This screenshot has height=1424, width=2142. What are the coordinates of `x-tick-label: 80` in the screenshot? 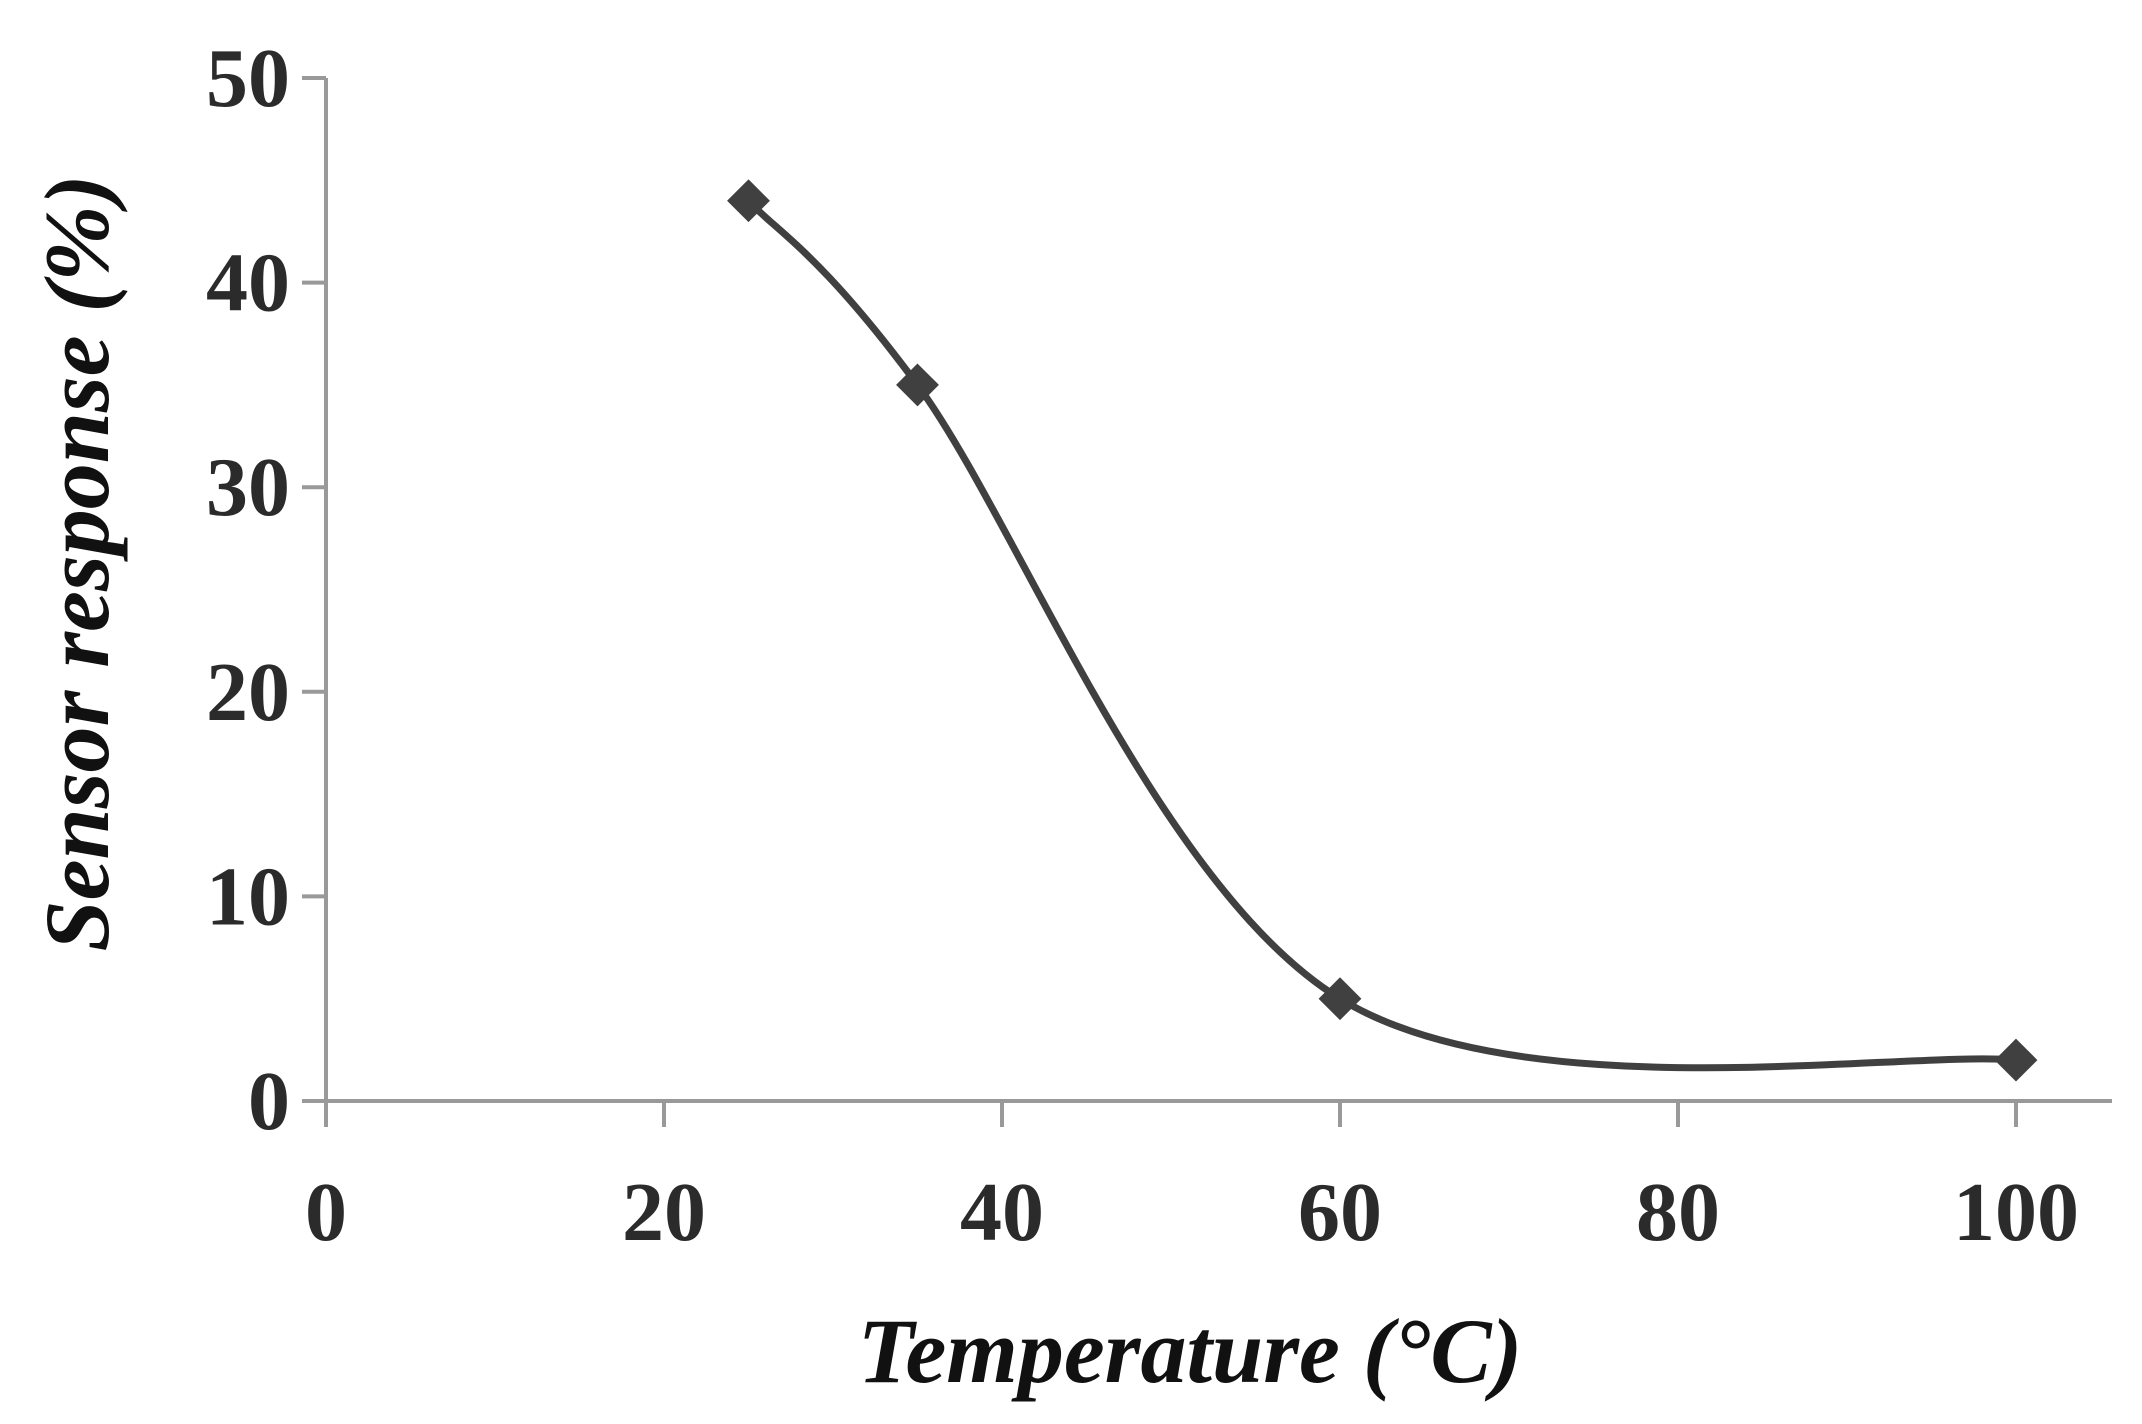 It's located at (1678, 1212).